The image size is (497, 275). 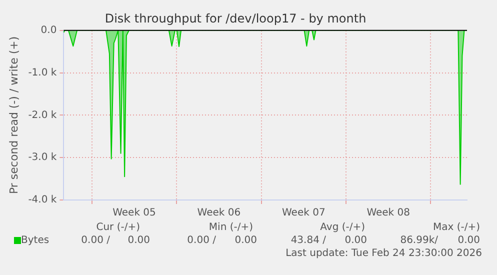 What do you see at coordinates (42, 115) in the screenshot?
I see `y-tick-label: -2.0 k` at bounding box center [42, 115].